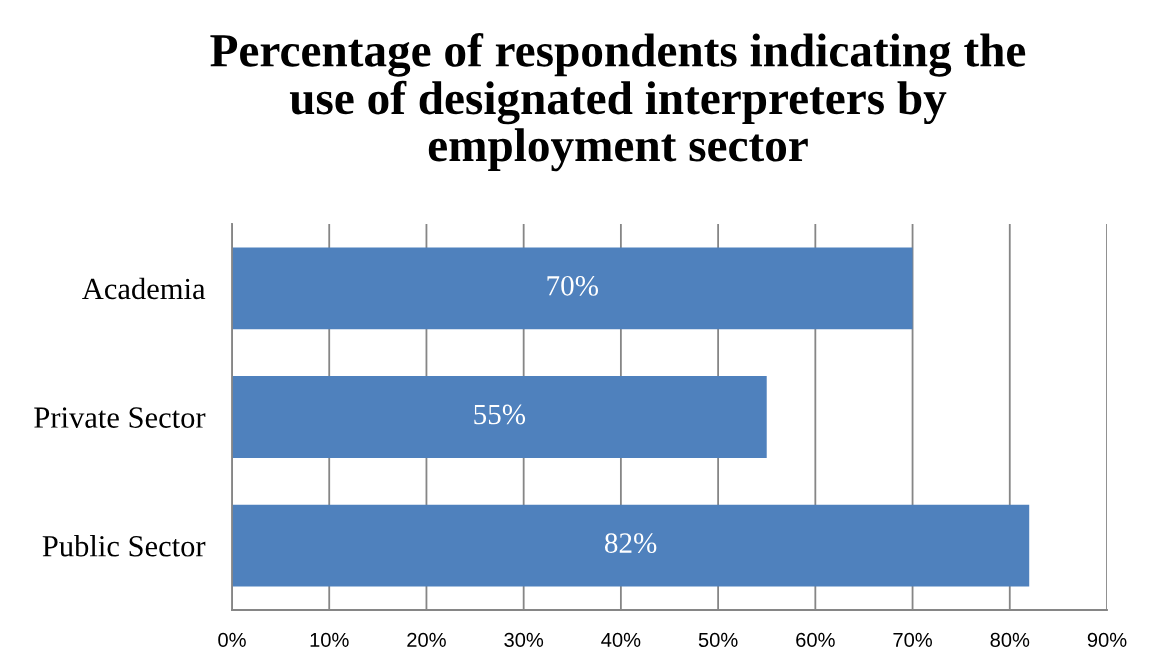 This screenshot has height=671, width=1150. What do you see at coordinates (718, 640) in the screenshot?
I see `x-tick-label: 50%` at bounding box center [718, 640].